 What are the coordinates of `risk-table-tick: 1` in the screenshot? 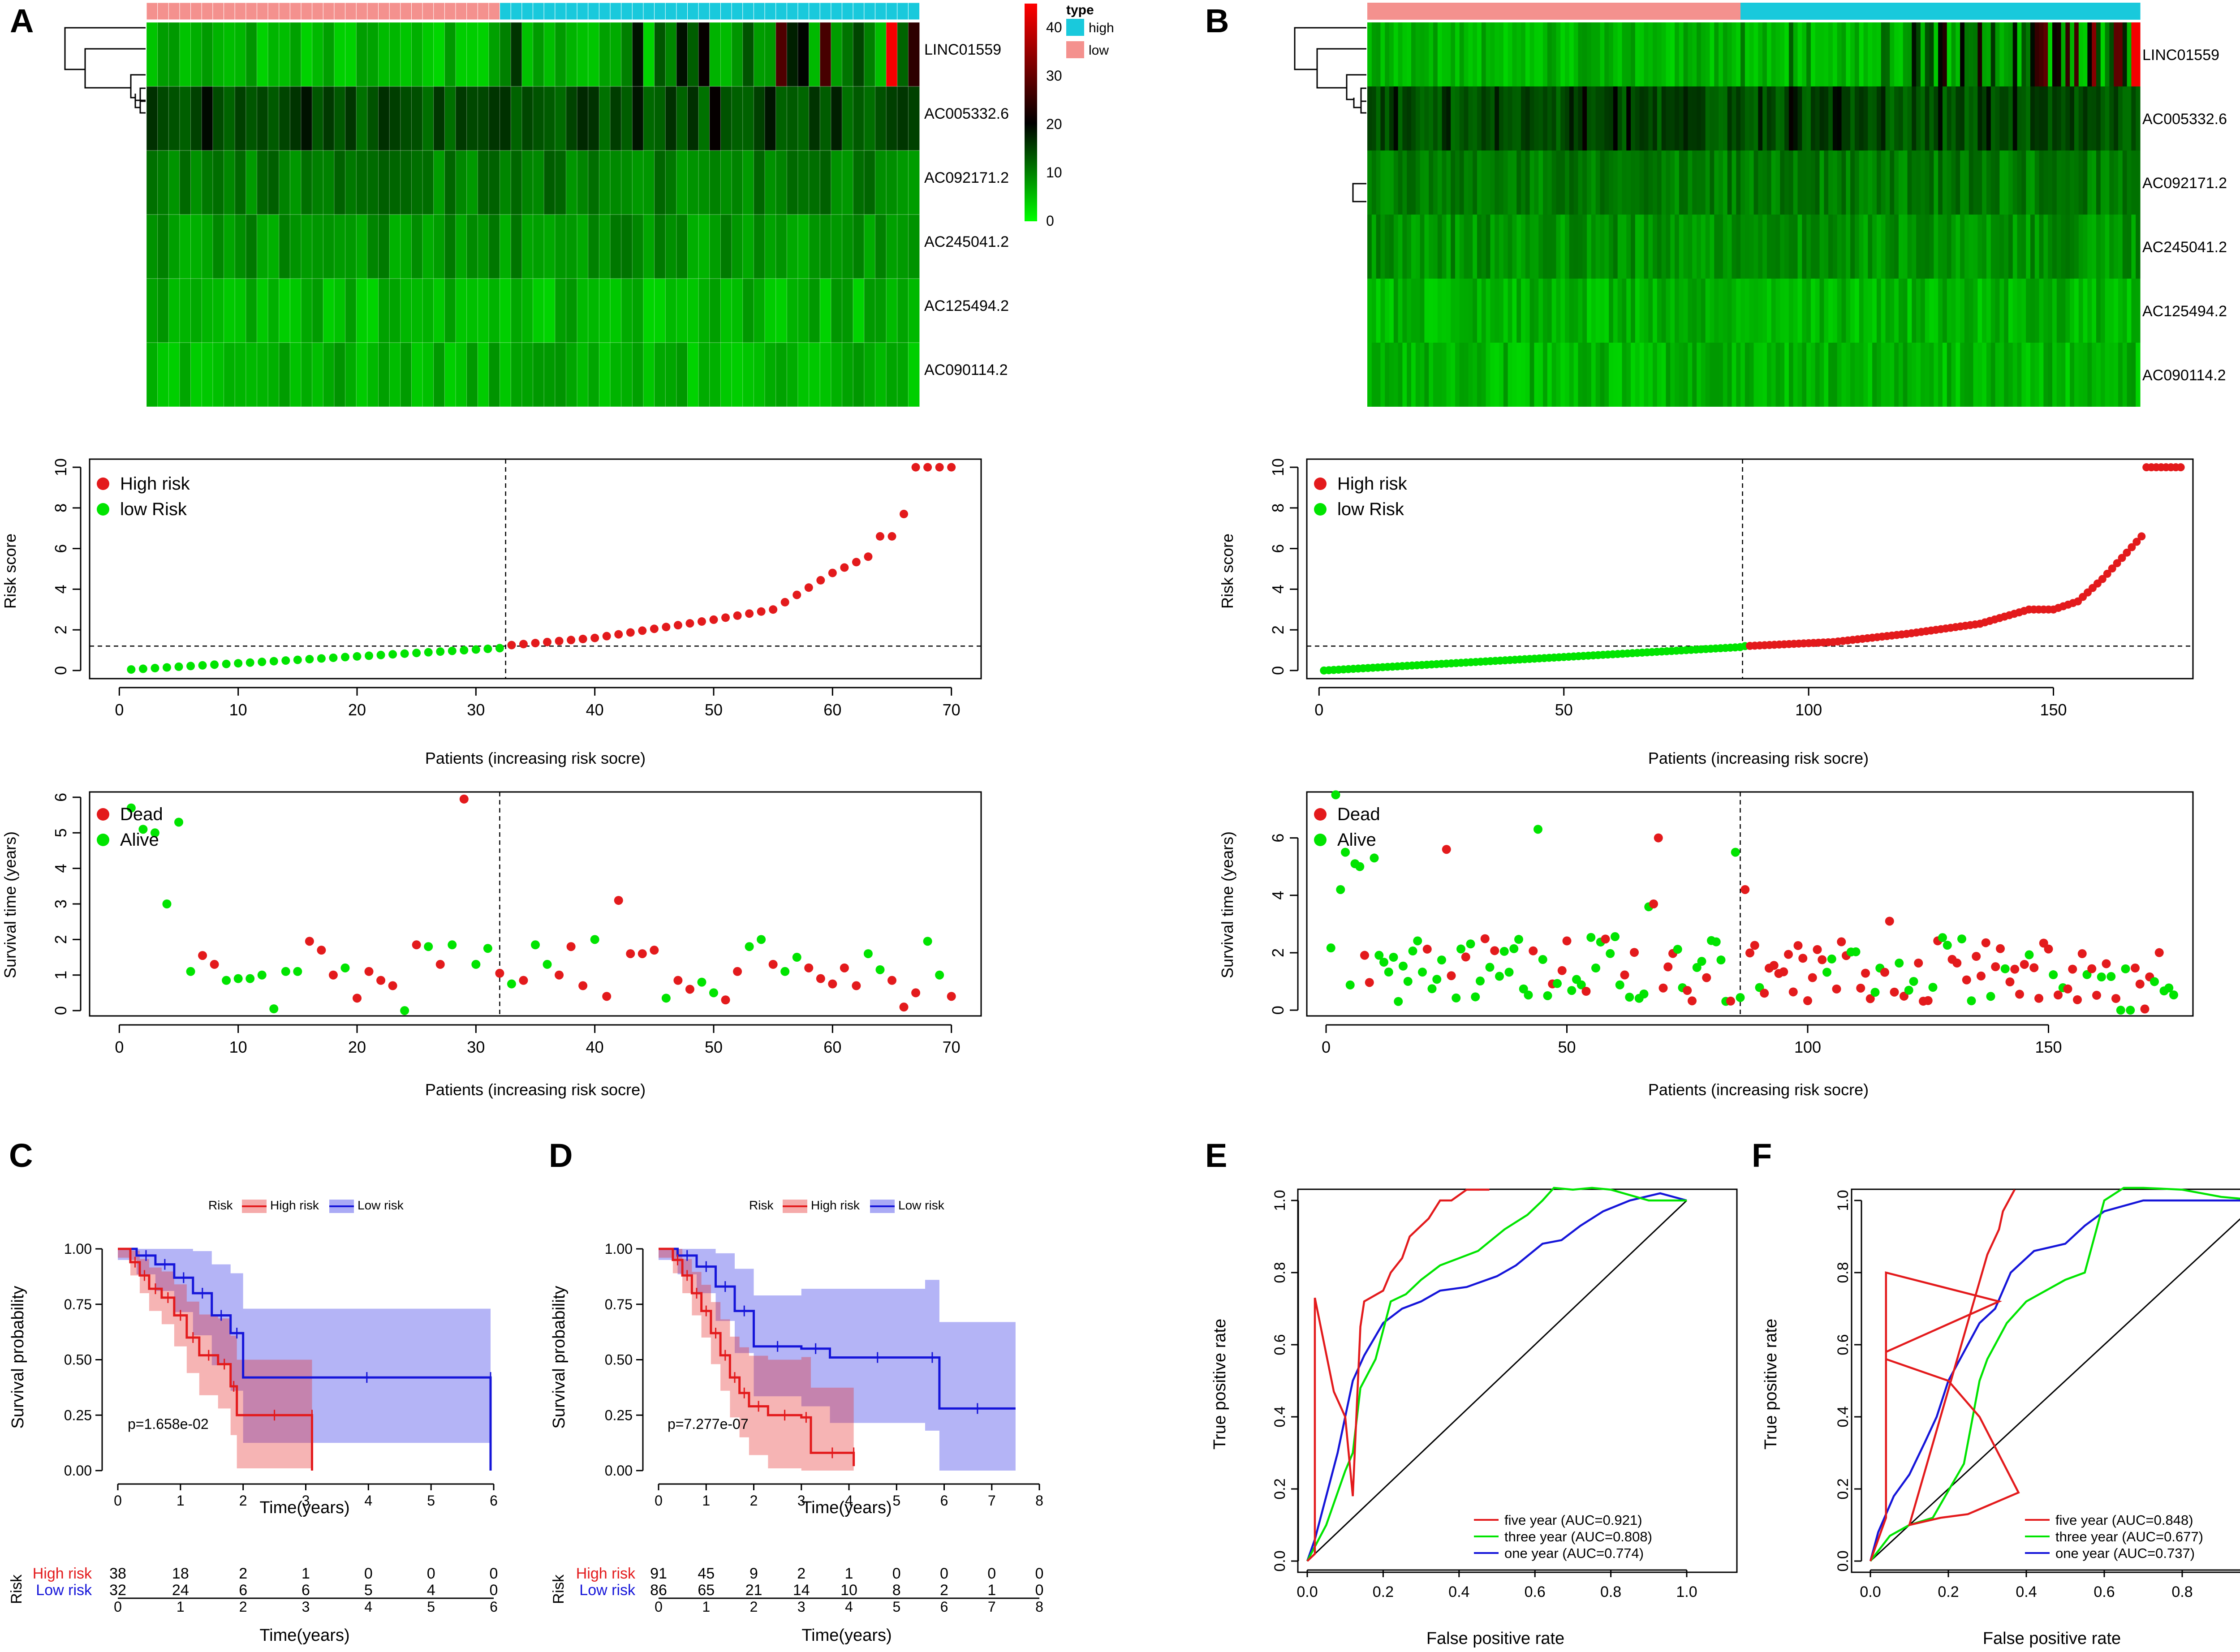 It's located at (706, 1607).